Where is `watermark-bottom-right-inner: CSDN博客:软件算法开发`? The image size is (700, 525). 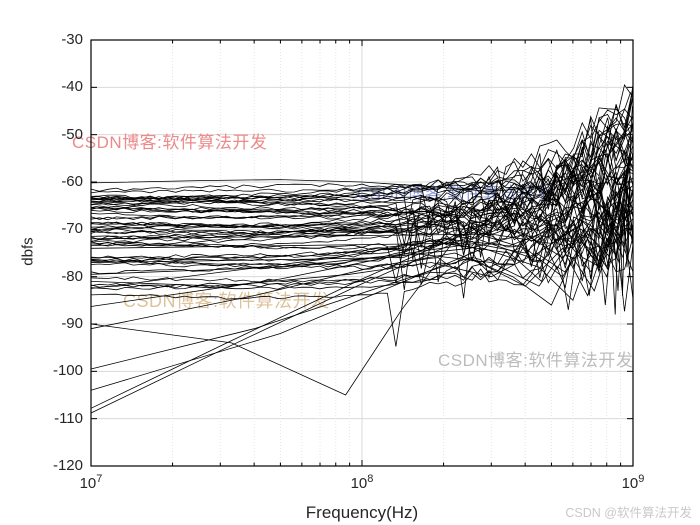 watermark-bottom-right-inner: CSDN博客:软件算法开发 is located at coordinates (536, 360).